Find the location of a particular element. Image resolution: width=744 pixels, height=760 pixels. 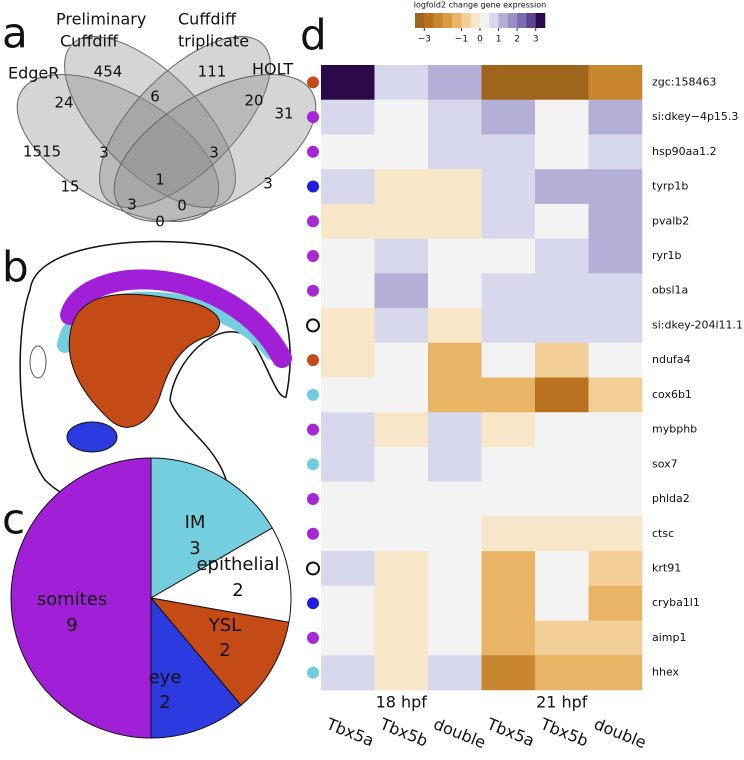

venn-count: 31 is located at coordinates (283, 114).